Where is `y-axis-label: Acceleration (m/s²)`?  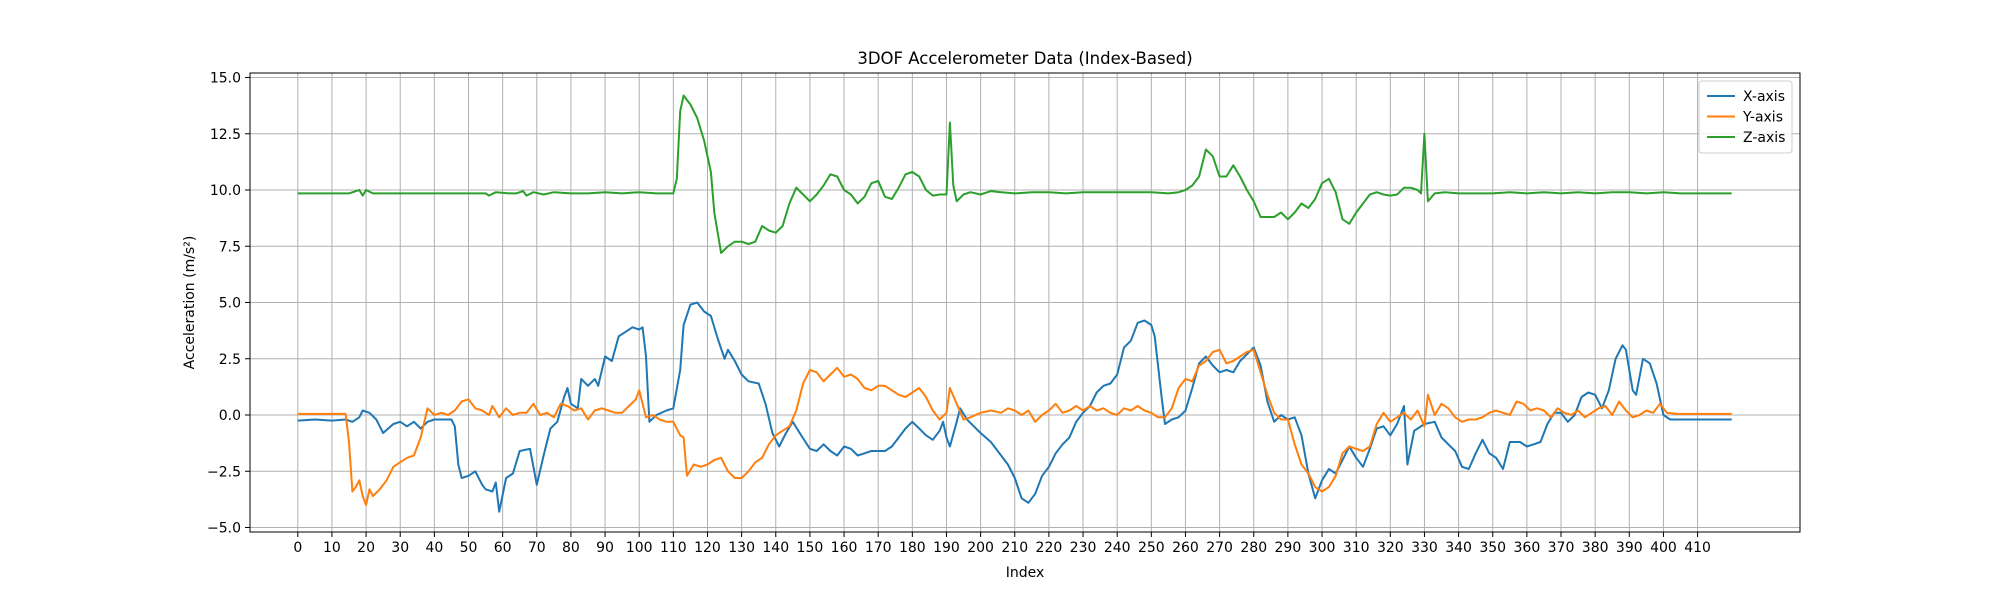 y-axis-label: Acceleration (m/s²) is located at coordinates (190, 303).